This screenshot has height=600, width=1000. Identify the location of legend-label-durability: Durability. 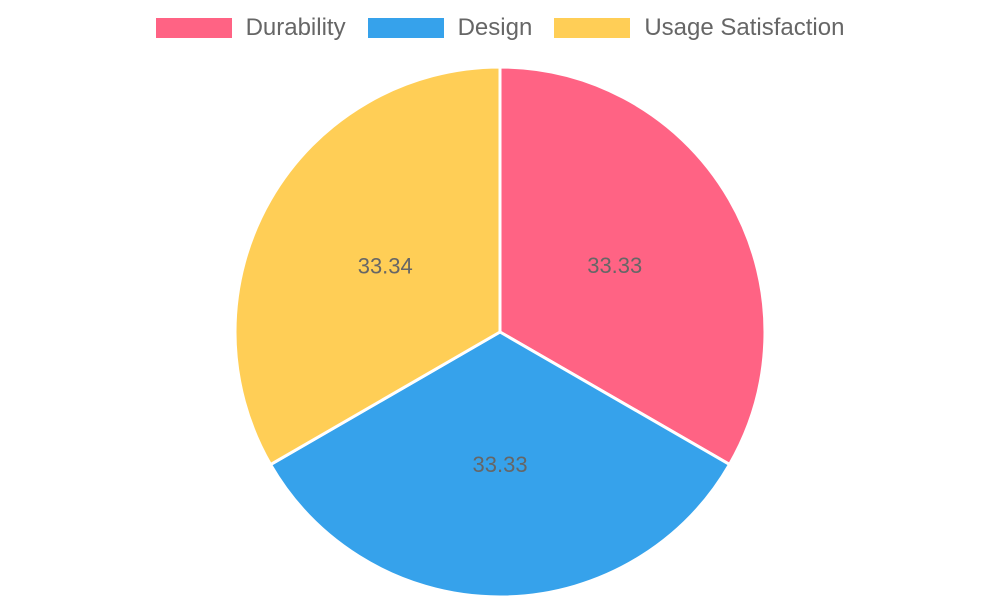
(295, 27).